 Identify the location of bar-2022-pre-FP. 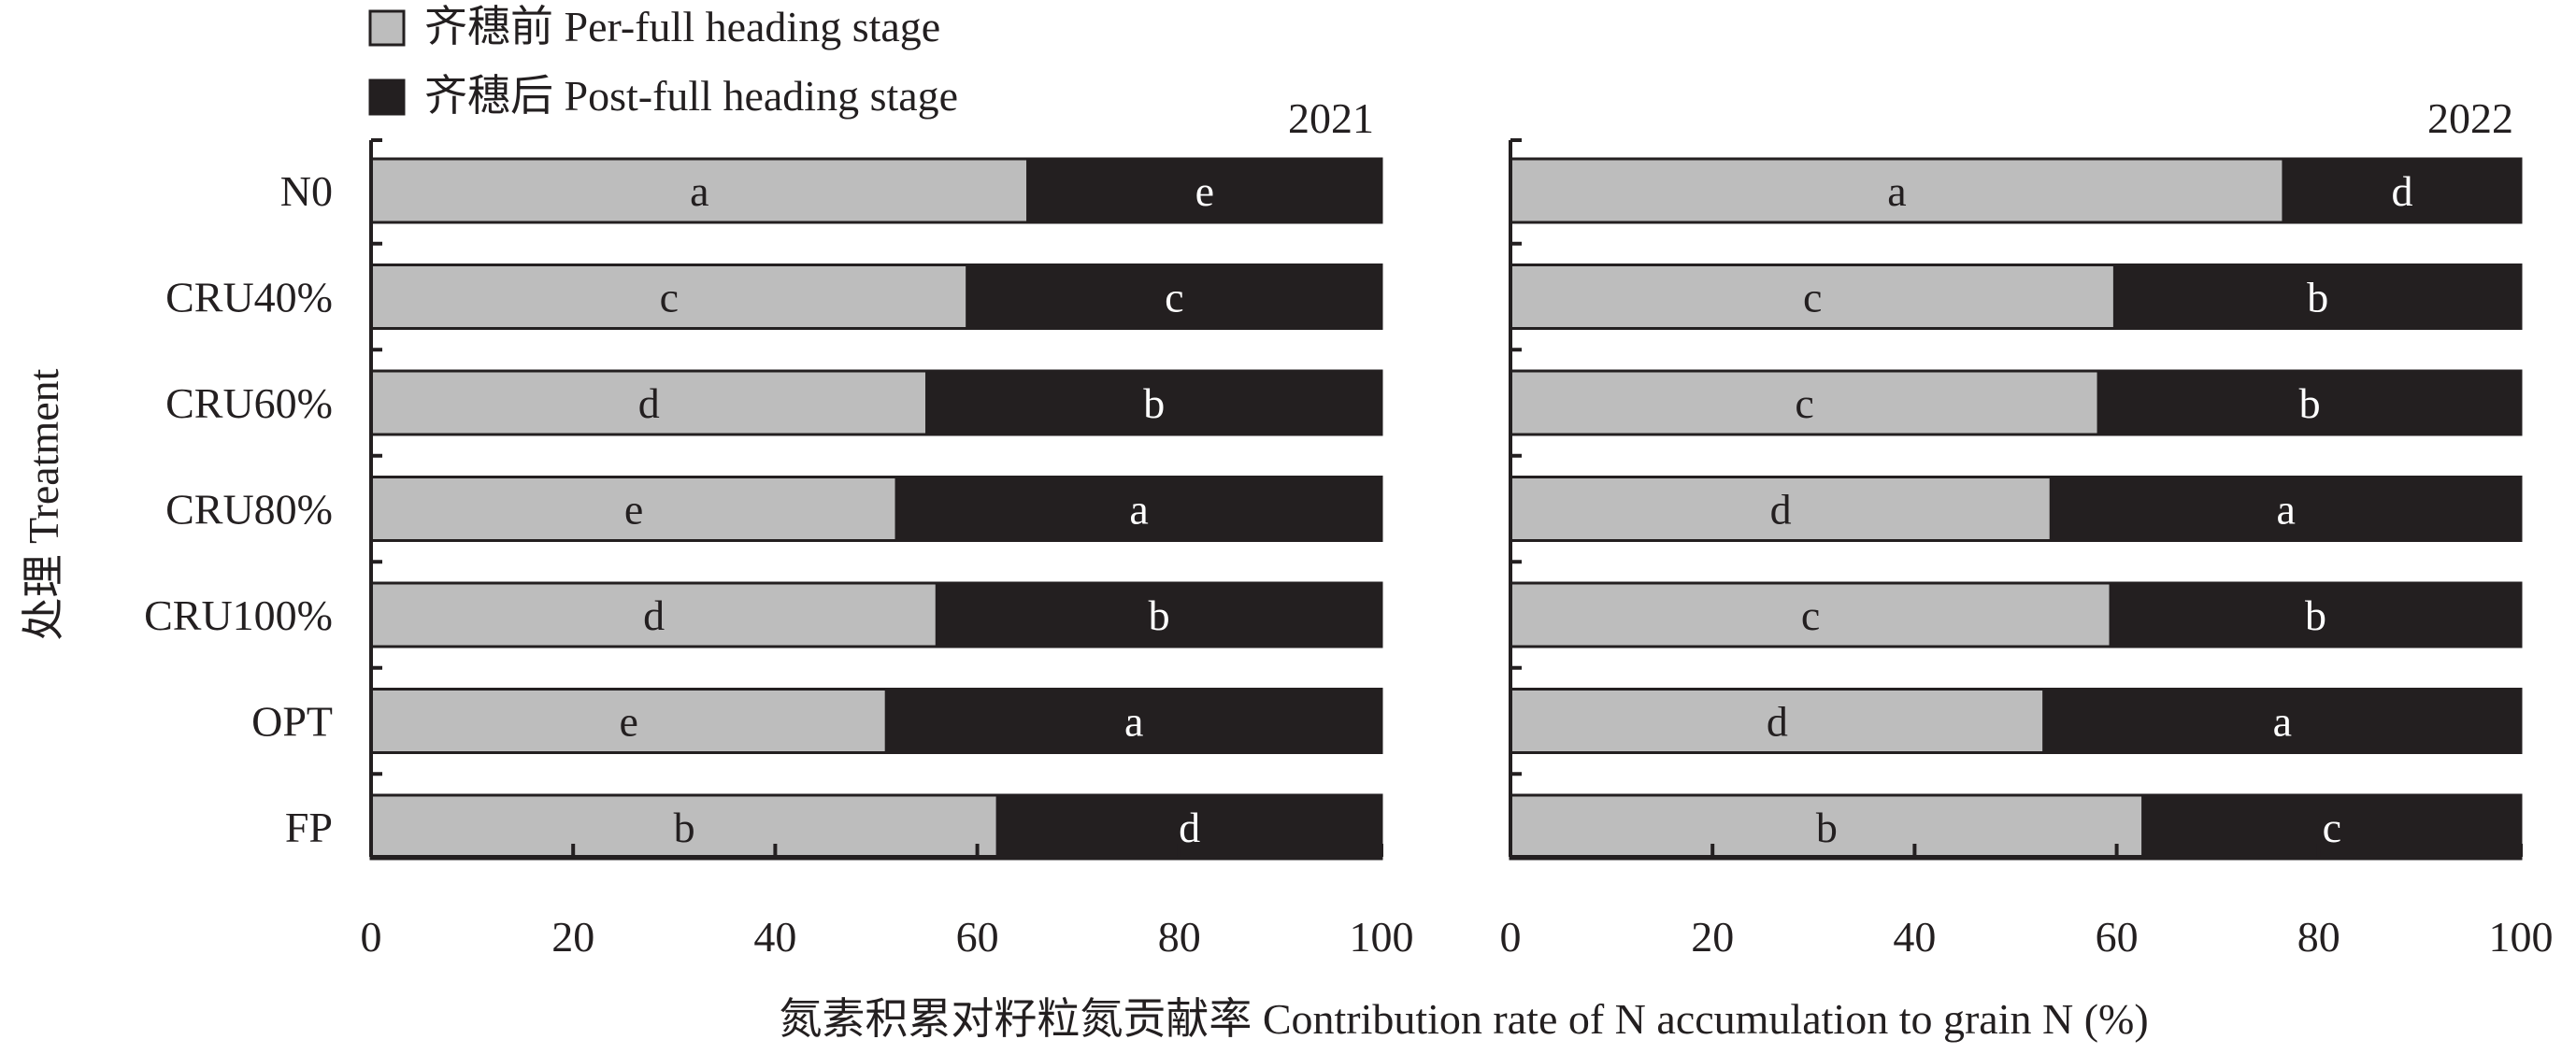
(1827, 827).